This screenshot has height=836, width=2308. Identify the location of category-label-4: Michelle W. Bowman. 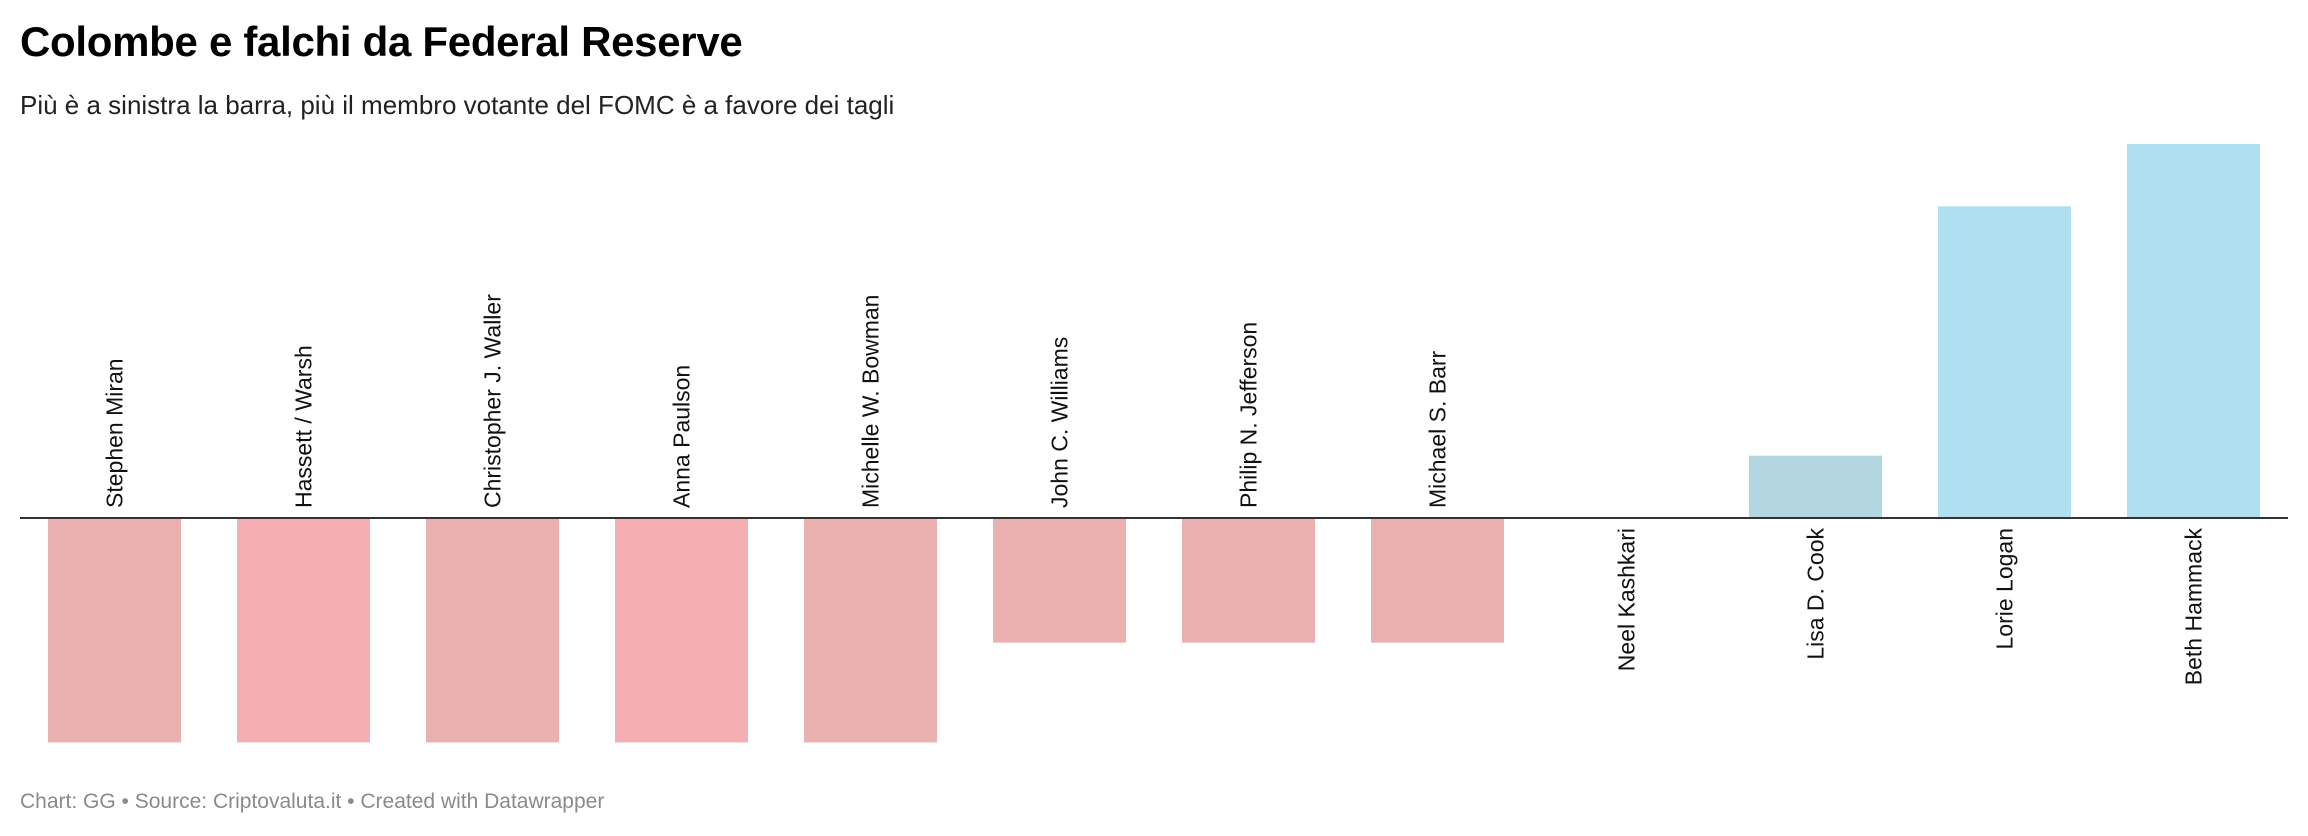
(871, 401).